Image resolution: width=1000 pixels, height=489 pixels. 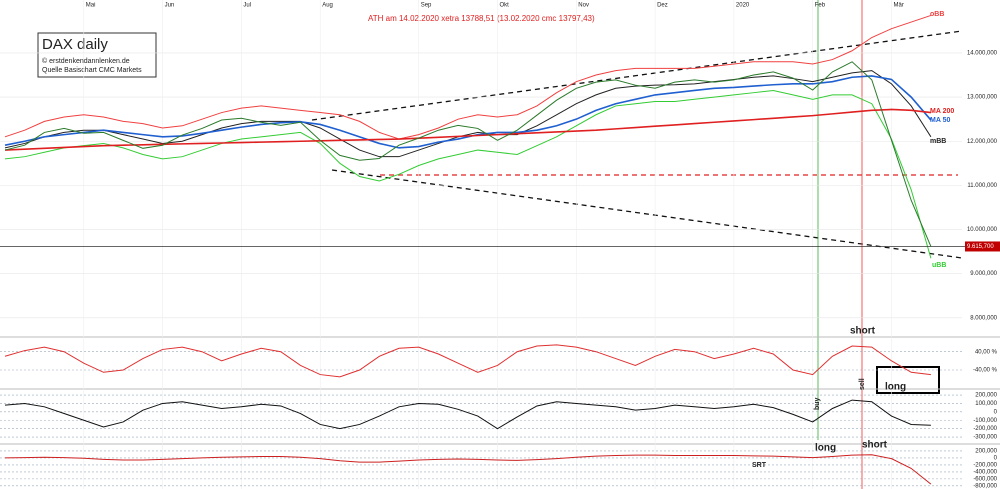 I want to click on title-box, so click(x=97, y=55).